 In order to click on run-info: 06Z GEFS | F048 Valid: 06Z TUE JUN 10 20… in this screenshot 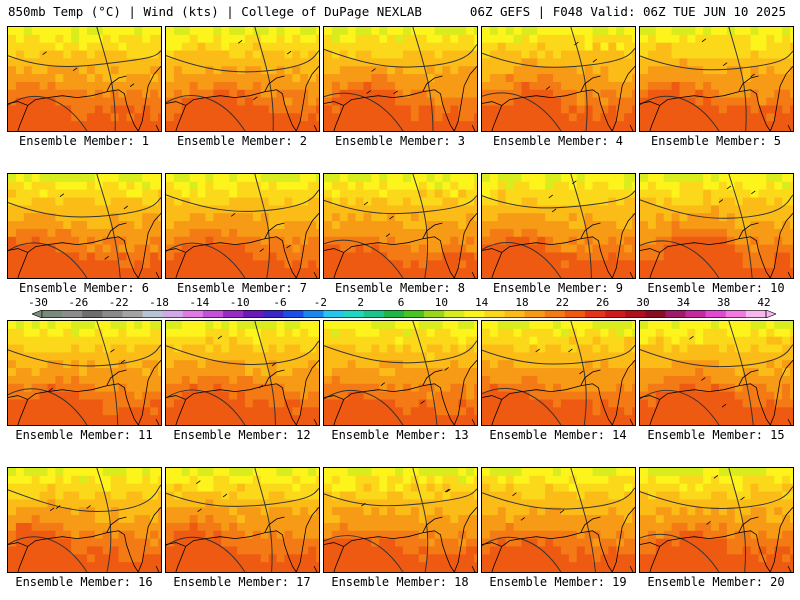, I will do `click(627, 11)`.